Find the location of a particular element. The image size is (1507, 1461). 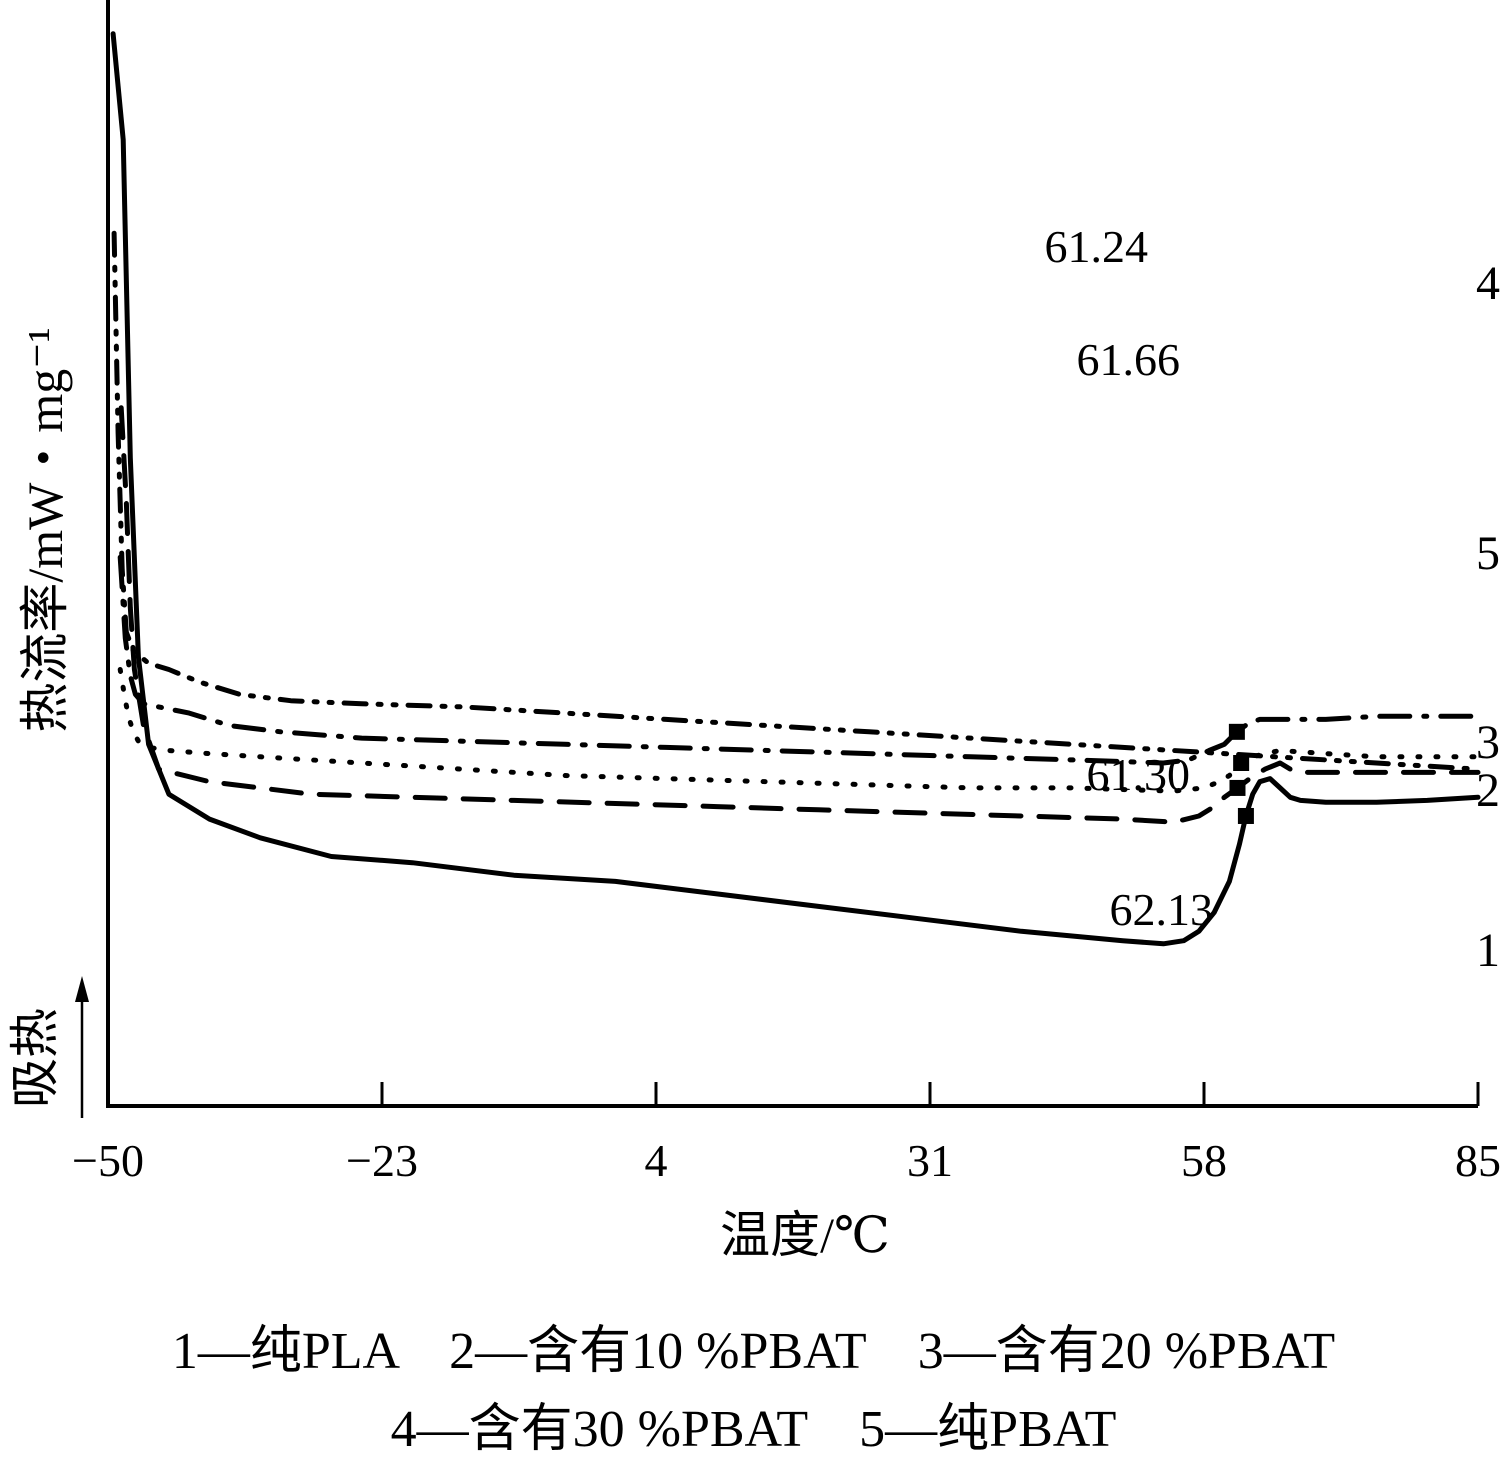

series-3-line is located at coordinates (799, 730).